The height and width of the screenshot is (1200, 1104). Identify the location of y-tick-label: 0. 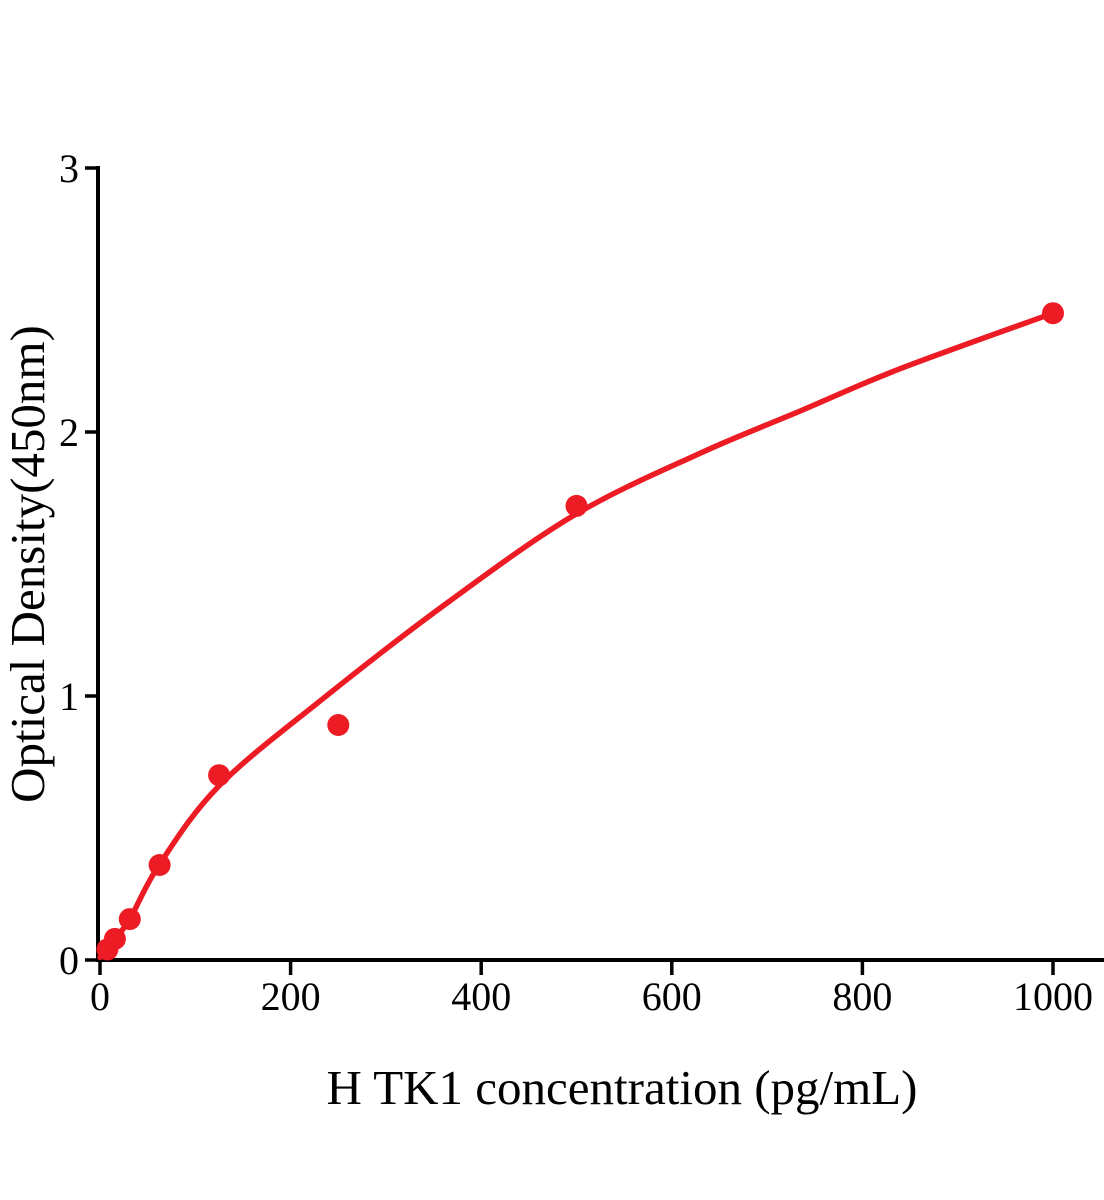
(69, 960).